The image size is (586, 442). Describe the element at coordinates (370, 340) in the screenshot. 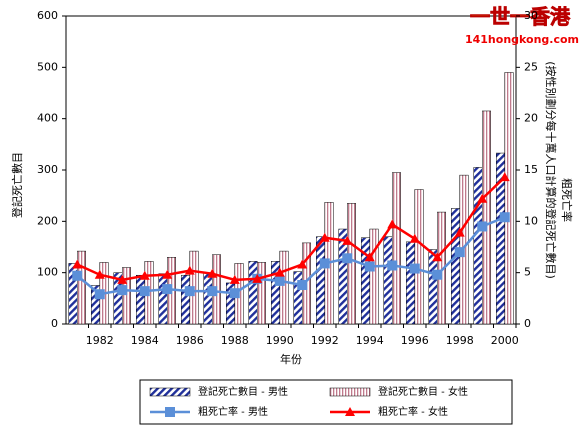

I see `x-tick-label: 1994` at that location.